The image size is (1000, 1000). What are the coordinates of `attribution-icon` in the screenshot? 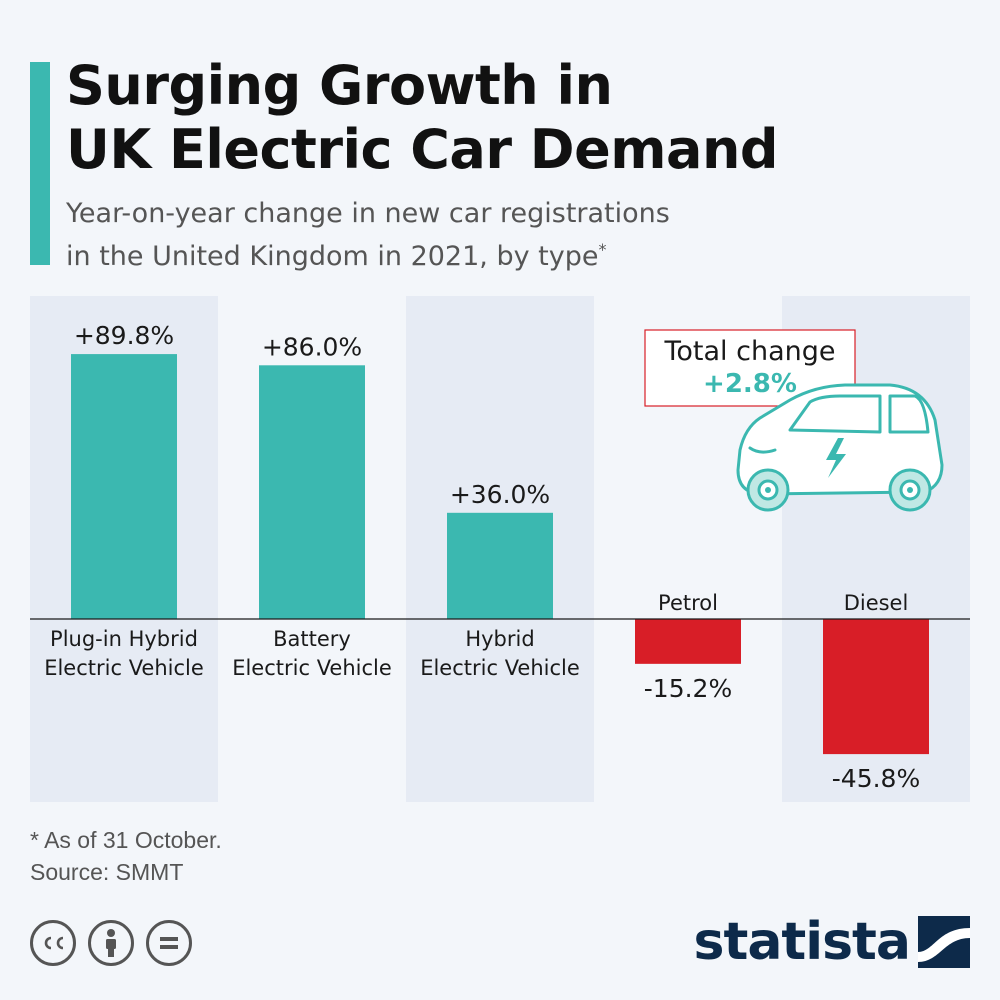 It's located at (111, 943).